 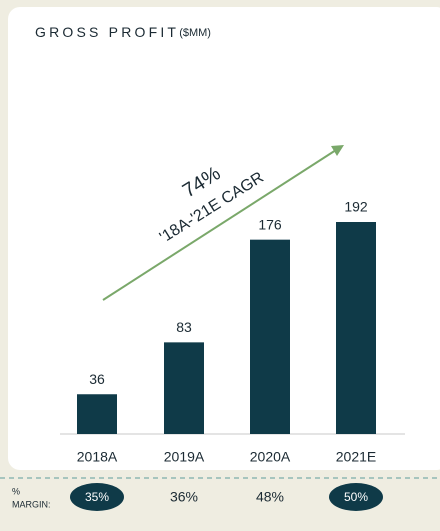 I want to click on margin-label: MARGIN:, so click(x=31, y=504).